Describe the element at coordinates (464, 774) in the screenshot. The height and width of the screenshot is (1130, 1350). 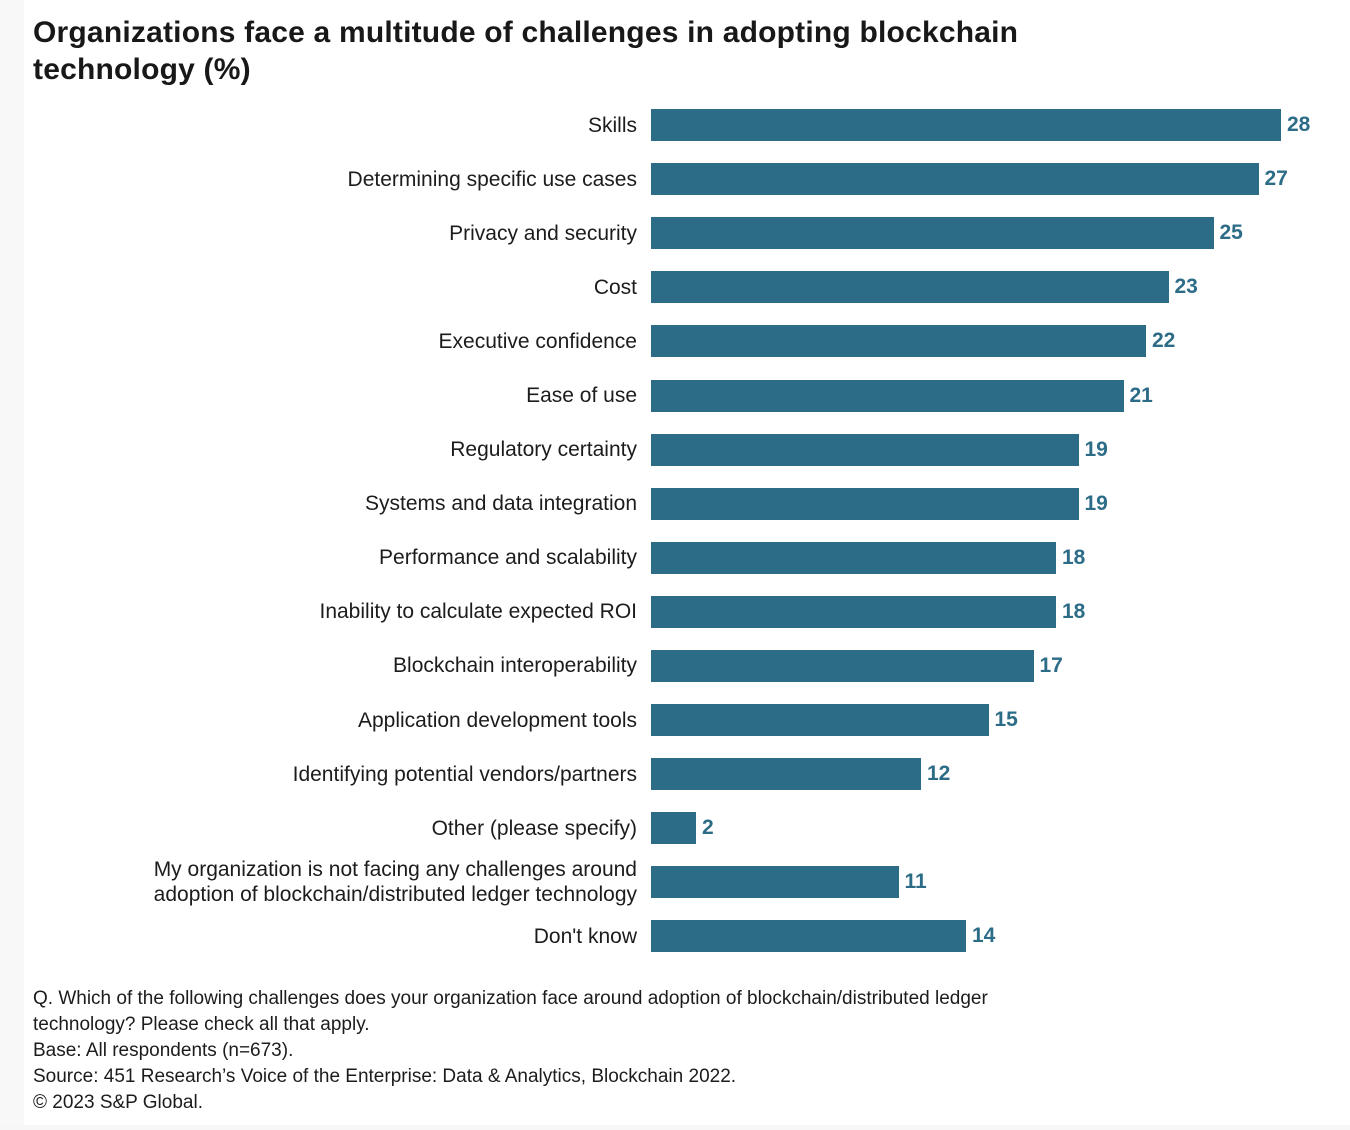
I see `category-label: Identifying potential vendors/partners` at that location.